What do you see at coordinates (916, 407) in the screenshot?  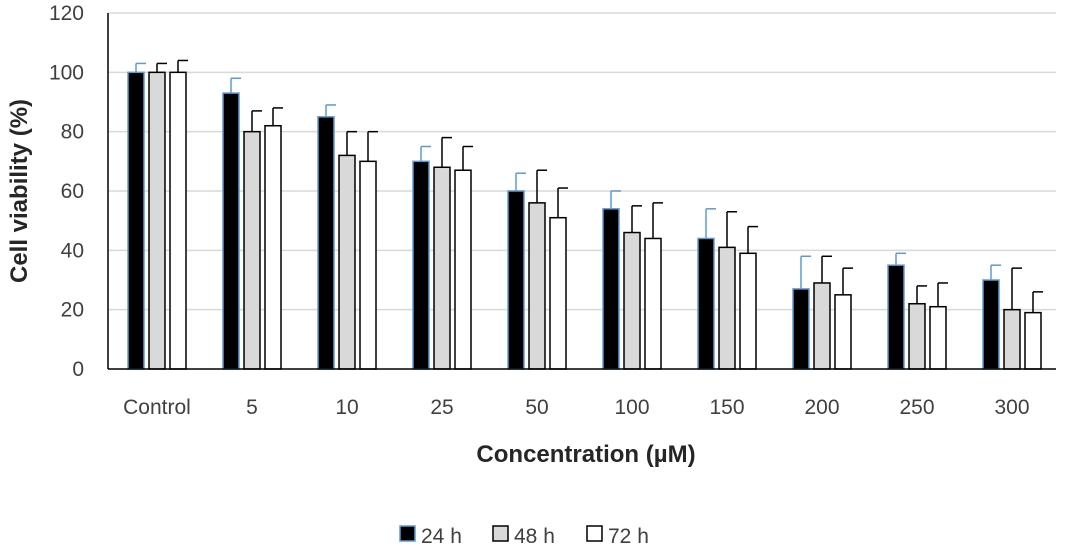 I see `x-tick-label: 250` at bounding box center [916, 407].